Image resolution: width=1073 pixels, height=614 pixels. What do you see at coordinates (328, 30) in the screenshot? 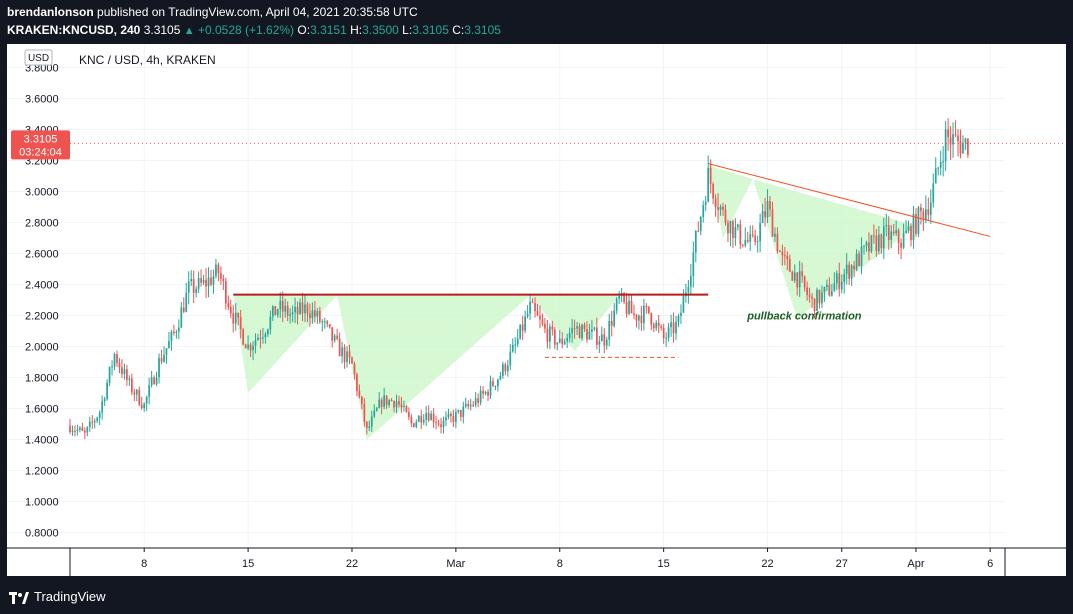
I see `open-value: 3.3151` at bounding box center [328, 30].